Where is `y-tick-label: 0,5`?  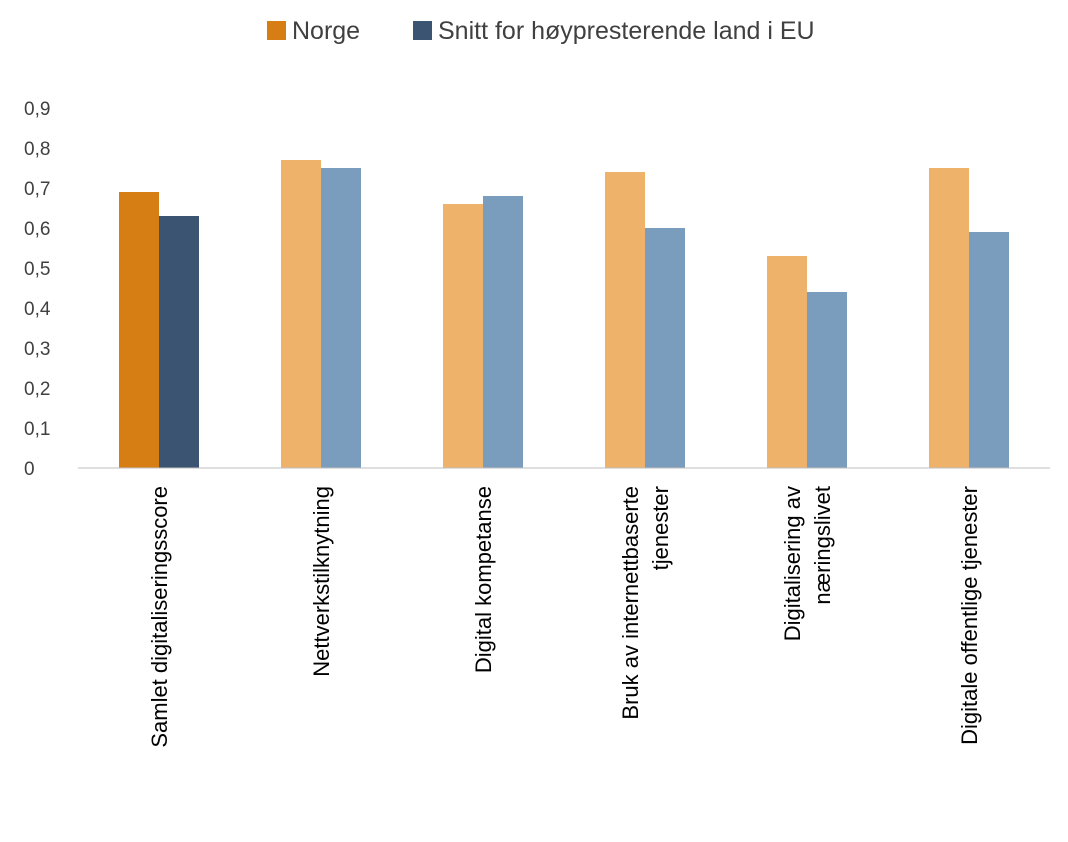
y-tick-label: 0,5 is located at coordinates (37, 269).